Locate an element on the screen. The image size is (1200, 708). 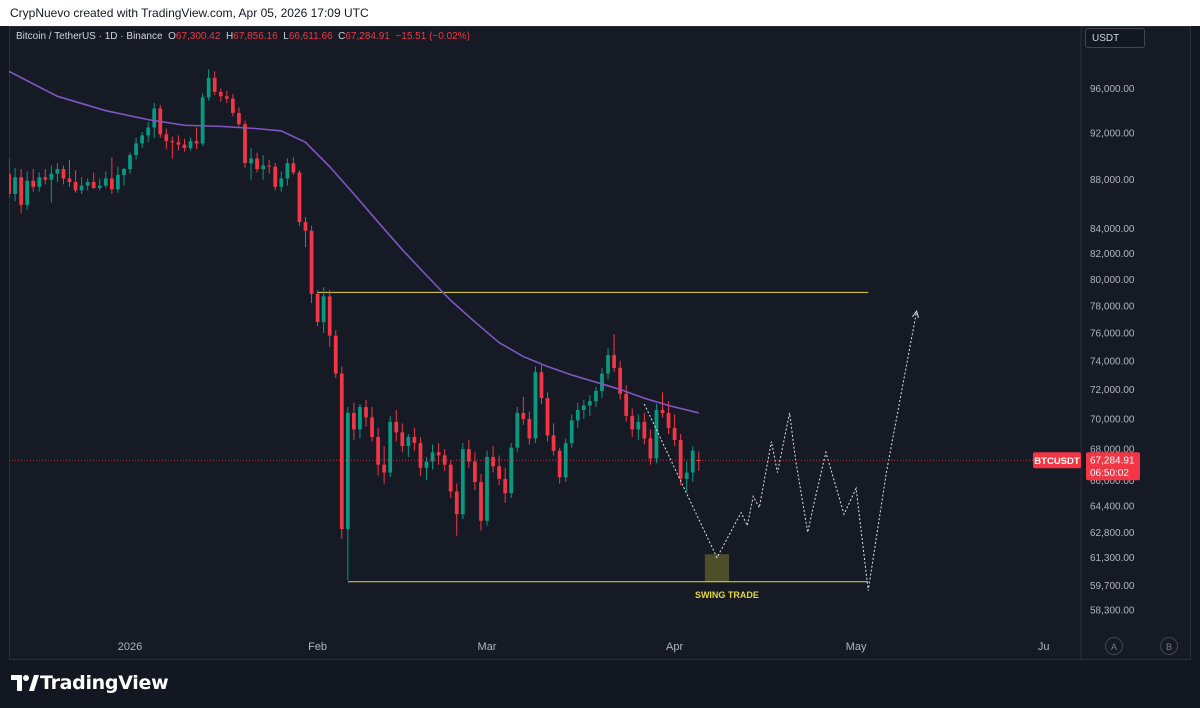
ticker-badge is located at coordinates (1057, 460).